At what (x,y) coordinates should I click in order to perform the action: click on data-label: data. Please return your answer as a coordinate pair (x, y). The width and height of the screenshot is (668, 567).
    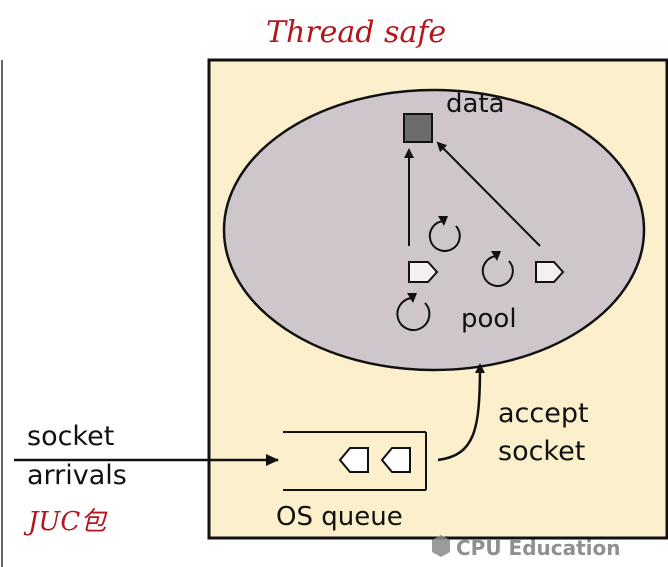
    Looking at the image, I should click on (475, 104).